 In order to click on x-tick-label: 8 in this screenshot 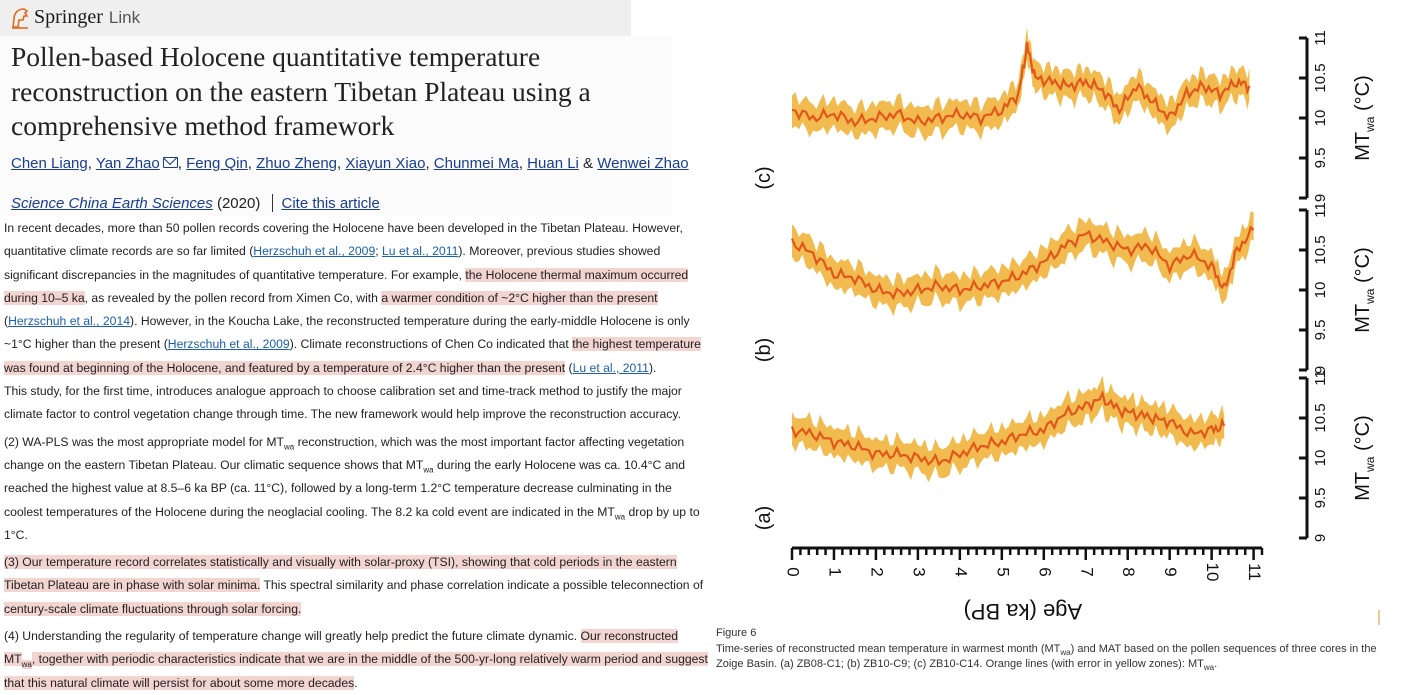, I will do `click(1128, 571)`.